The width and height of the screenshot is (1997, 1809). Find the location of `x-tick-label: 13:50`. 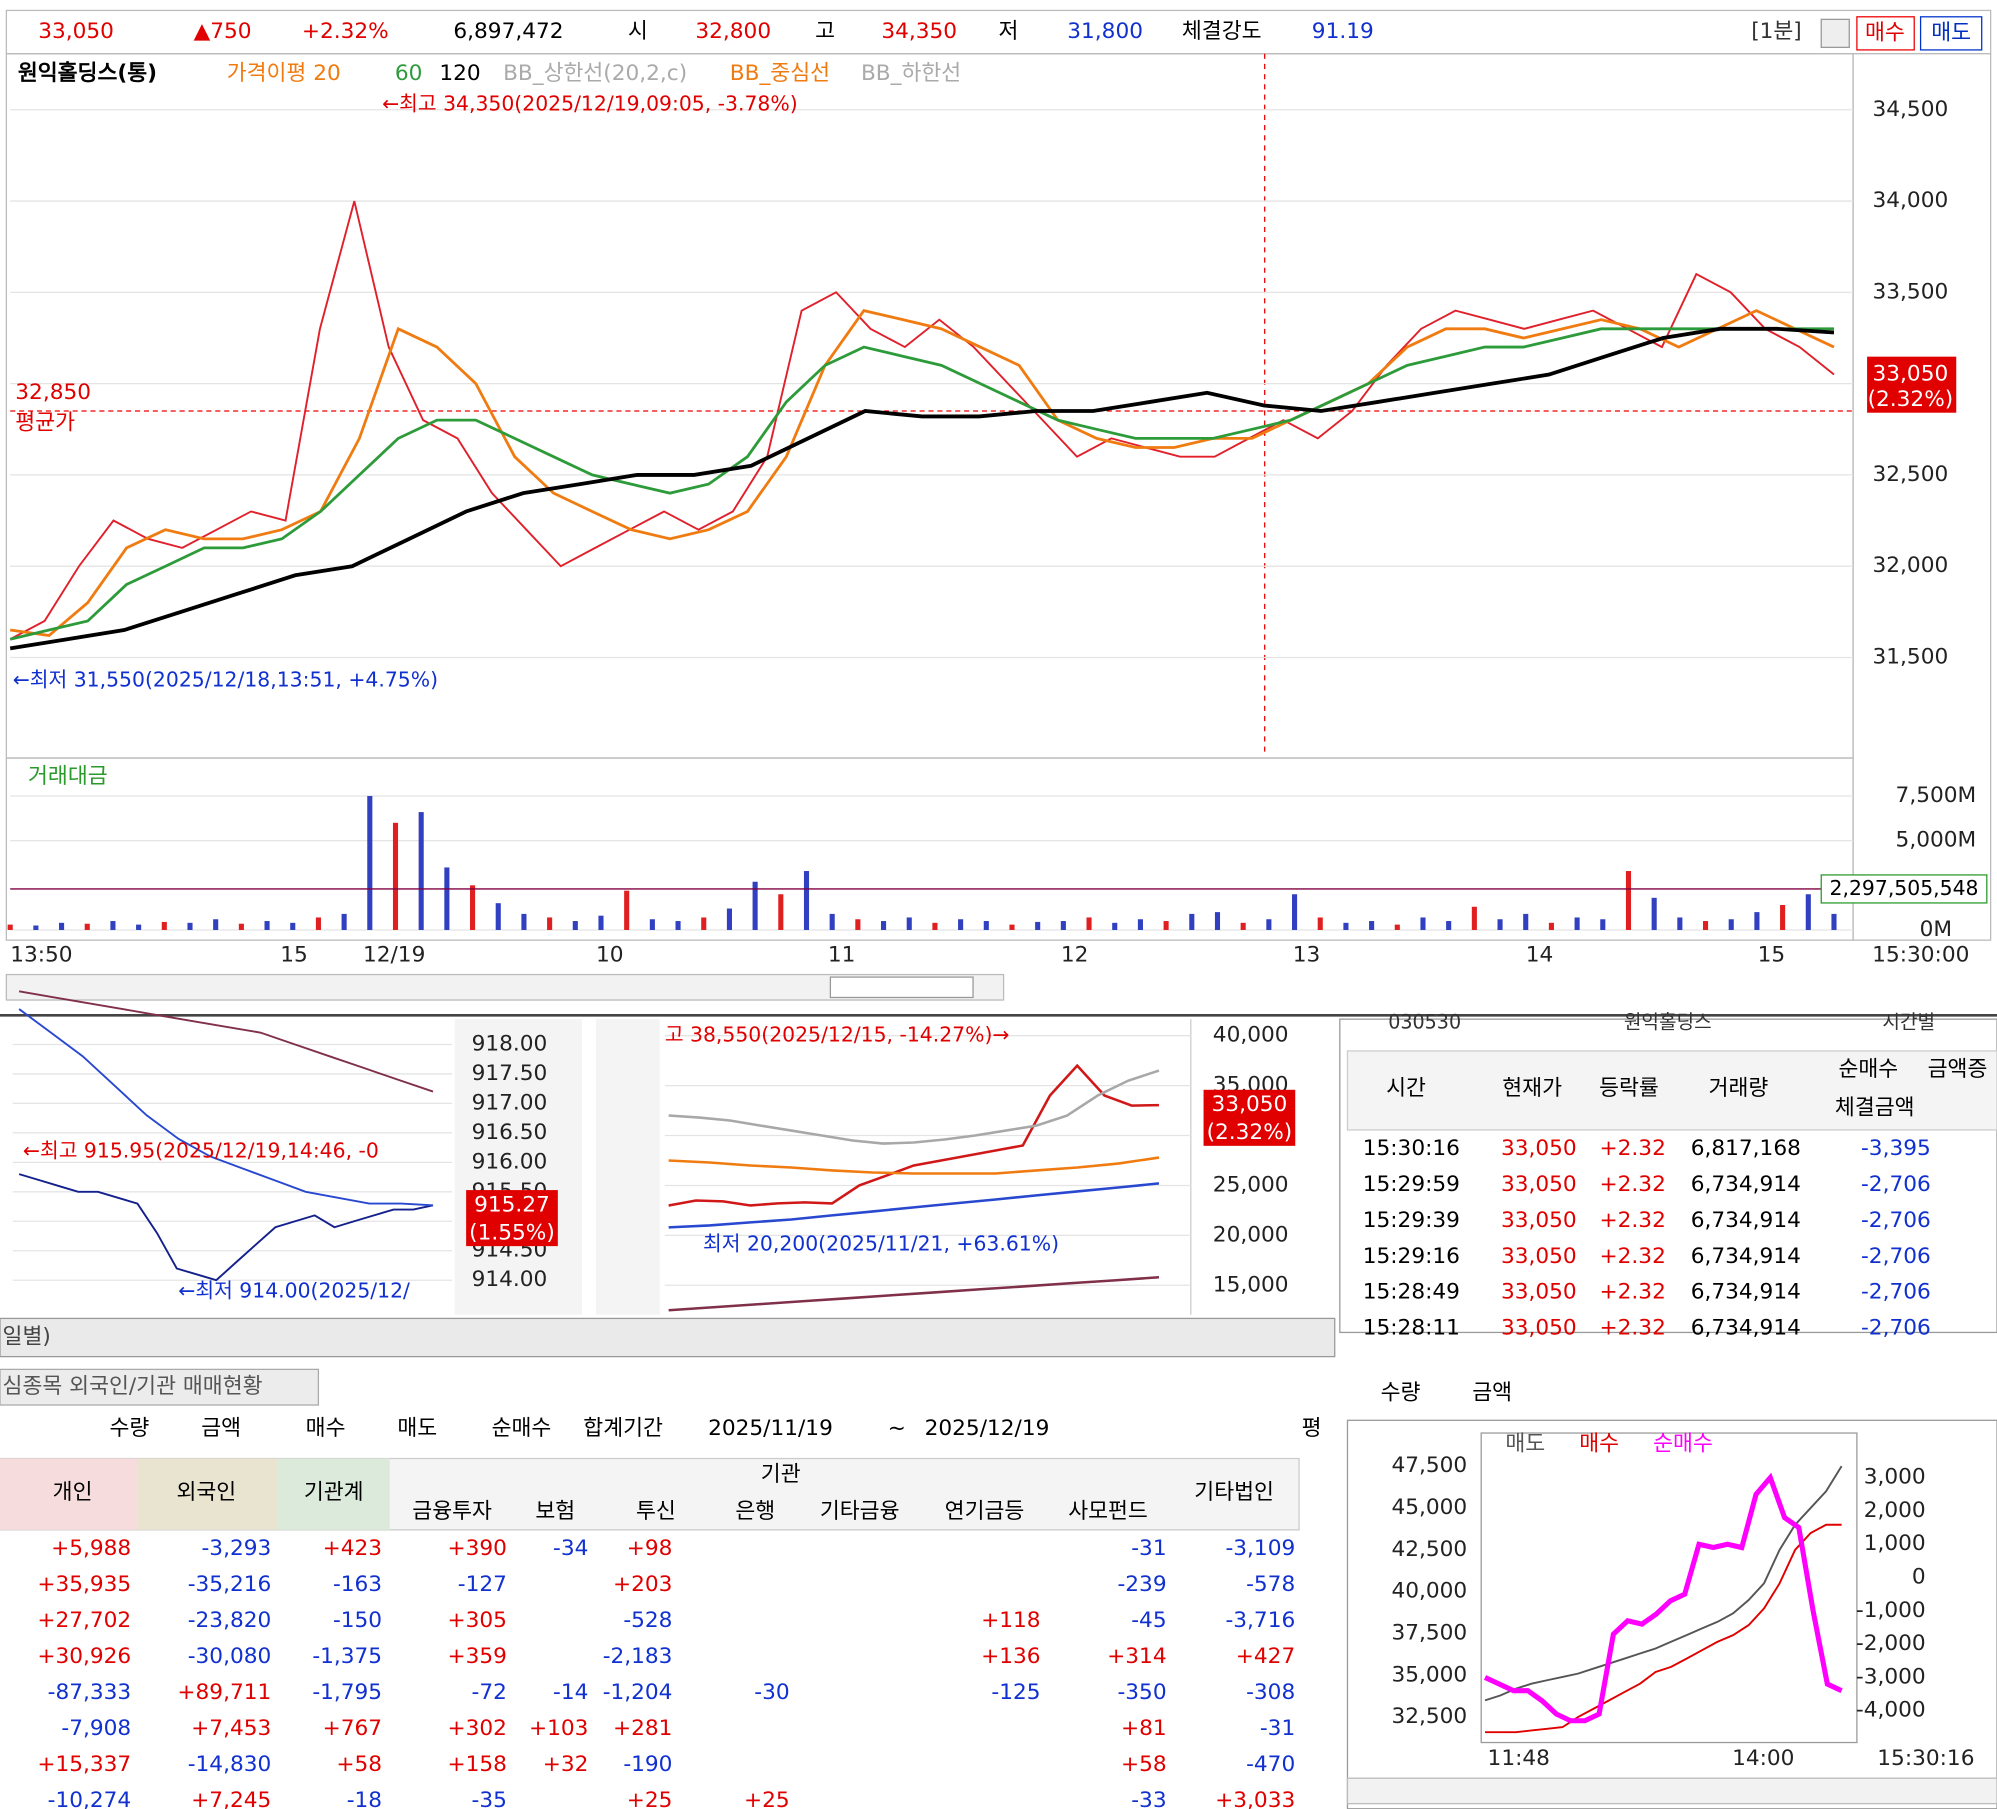

x-tick-label: 13:50 is located at coordinates (41, 954).